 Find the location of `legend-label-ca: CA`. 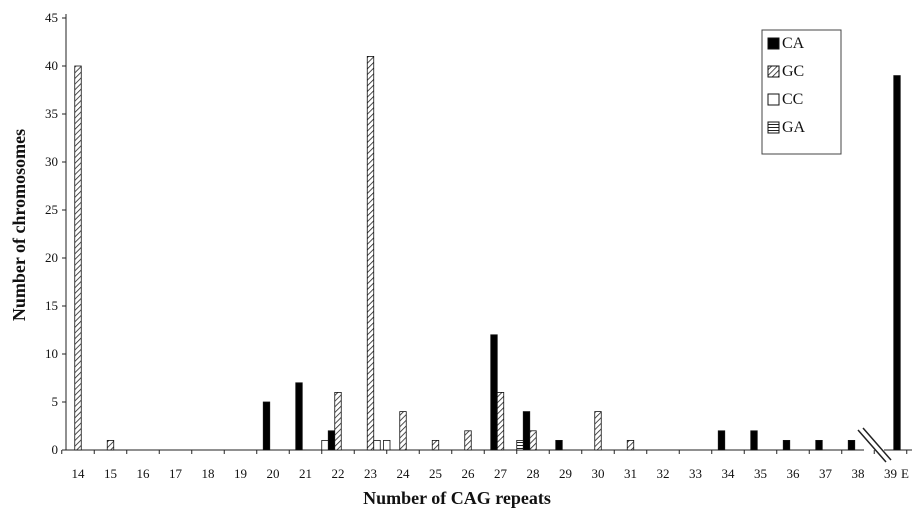

legend-label-ca: CA is located at coordinates (793, 43).